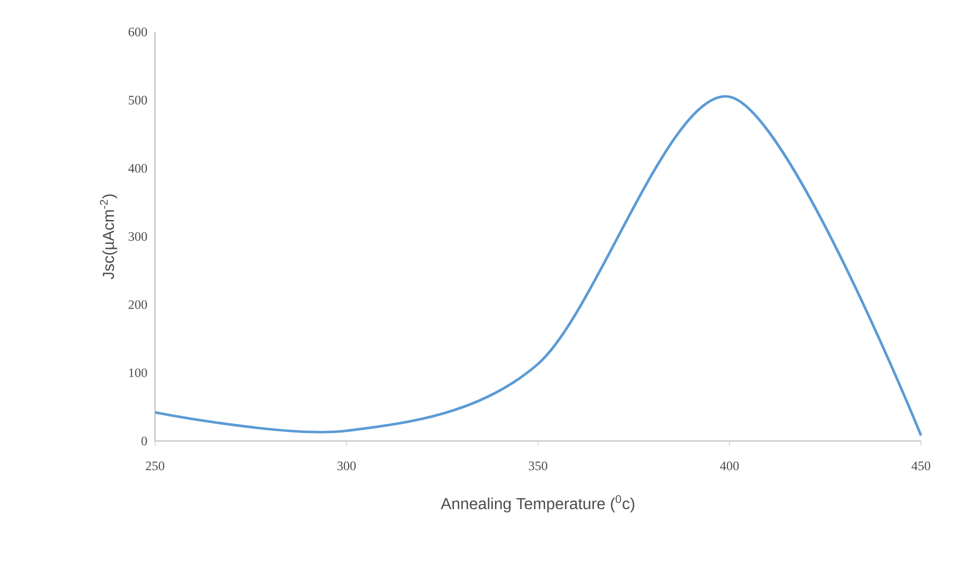 Image resolution: width=960 pixels, height=579 pixels. What do you see at coordinates (137, 100) in the screenshot?
I see `y-tick-label: 500` at bounding box center [137, 100].